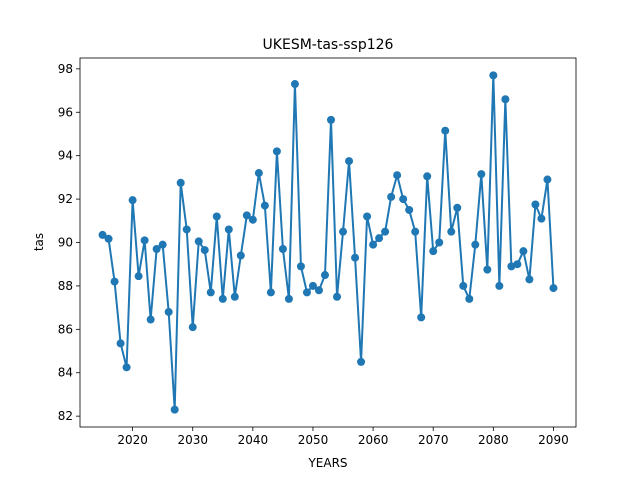  What do you see at coordinates (39, 242) in the screenshot?
I see `y-axis-label: tas` at bounding box center [39, 242].